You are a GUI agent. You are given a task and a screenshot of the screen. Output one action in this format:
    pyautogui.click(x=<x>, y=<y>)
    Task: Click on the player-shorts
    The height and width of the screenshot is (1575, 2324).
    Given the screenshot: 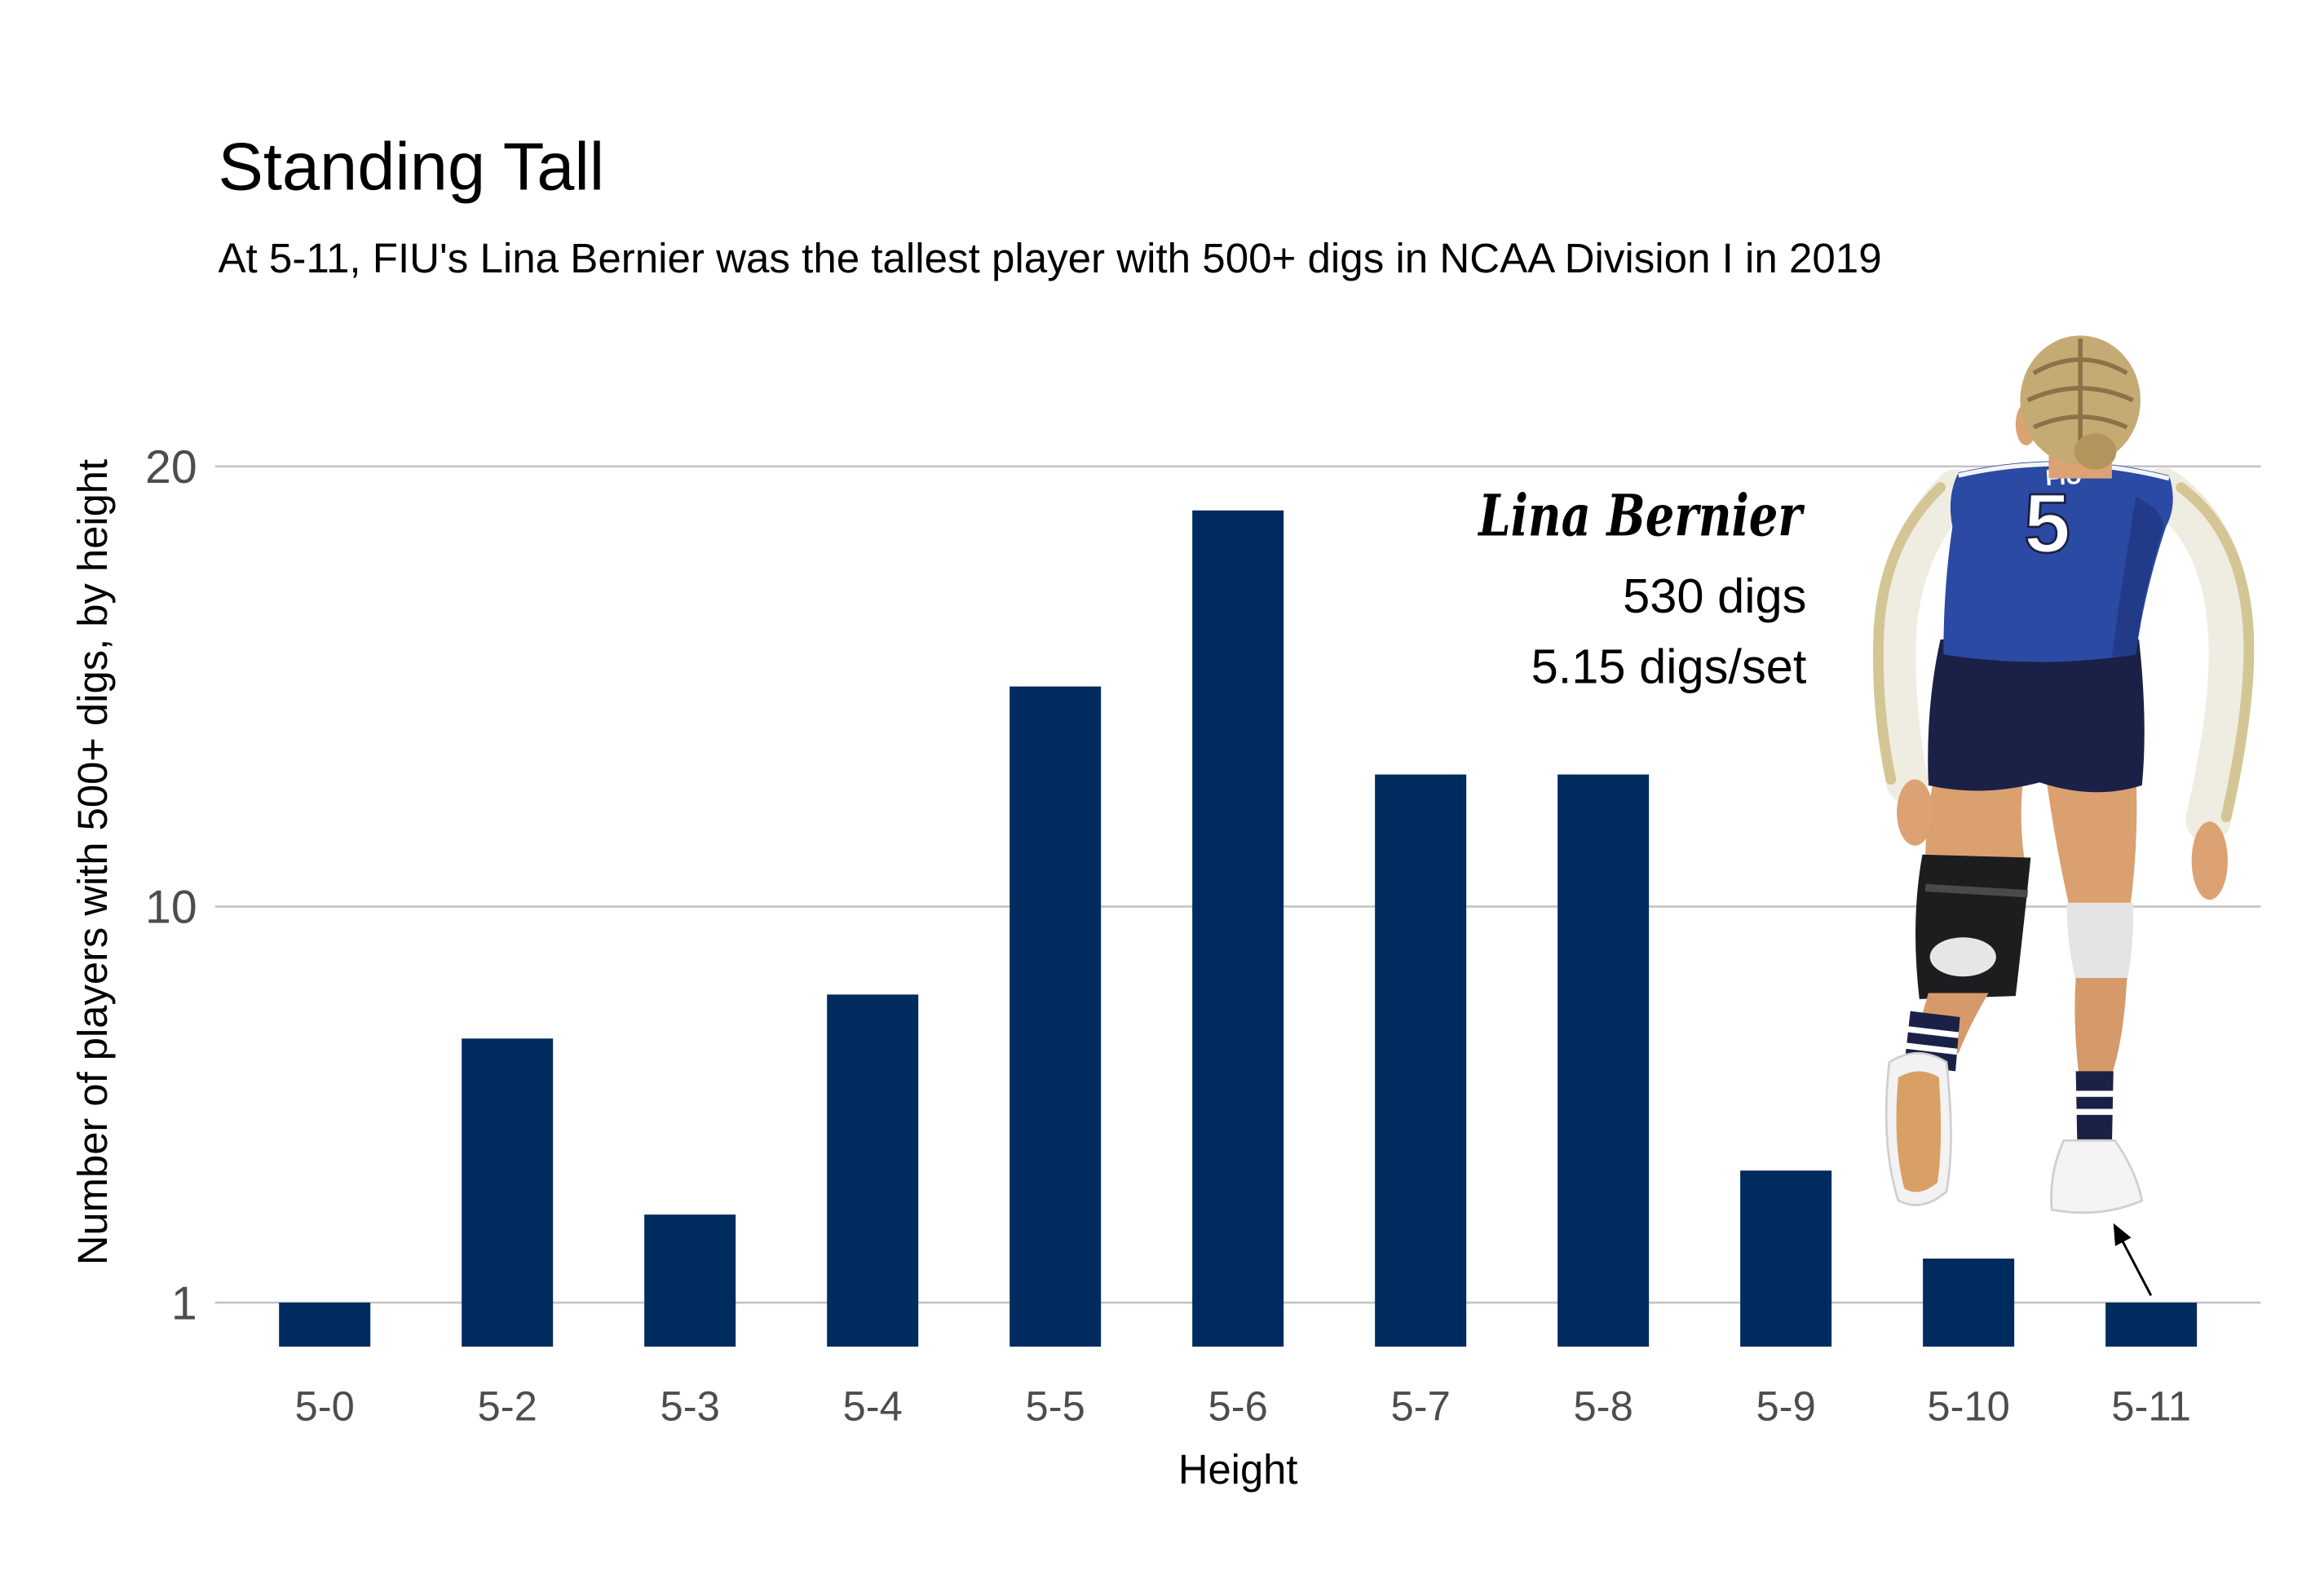 What is the action you would take?
    pyautogui.click(x=2037, y=716)
    